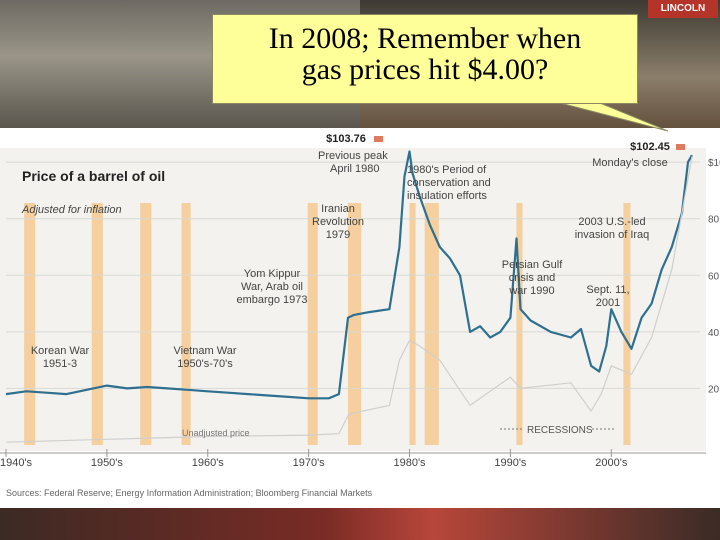 This screenshot has height=540, width=720. What do you see at coordinates (611, 463) in the screenshot?
I see `x-tick-label: 2000's` at bounding box center [611, 463].